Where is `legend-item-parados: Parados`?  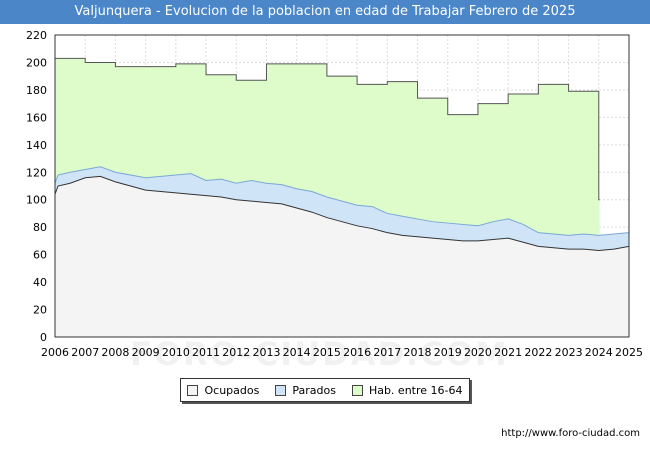 legend-item-parados: Parados is located at coordinates (305, 390).